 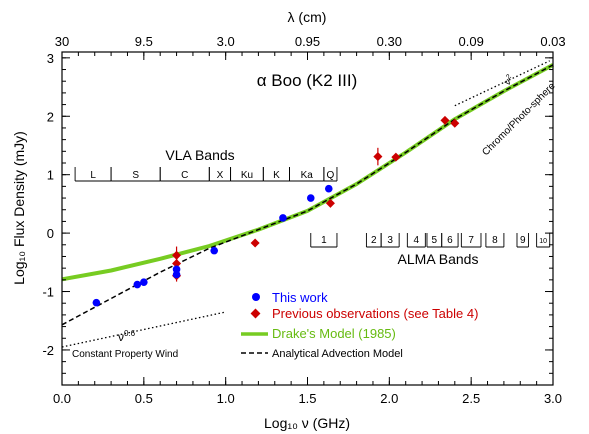 What do you see at coordinates (226, 41) in the screenshot?
I see `top-tick-label: 3.0` at bounding box center [226, 41].